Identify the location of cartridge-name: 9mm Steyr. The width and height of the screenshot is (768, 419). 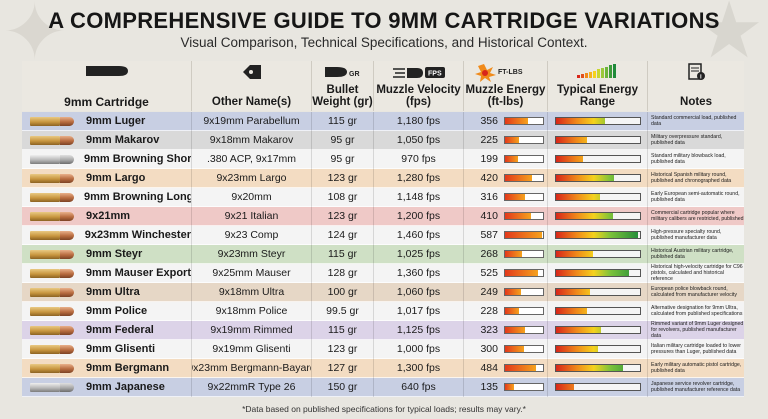
(114, 254).